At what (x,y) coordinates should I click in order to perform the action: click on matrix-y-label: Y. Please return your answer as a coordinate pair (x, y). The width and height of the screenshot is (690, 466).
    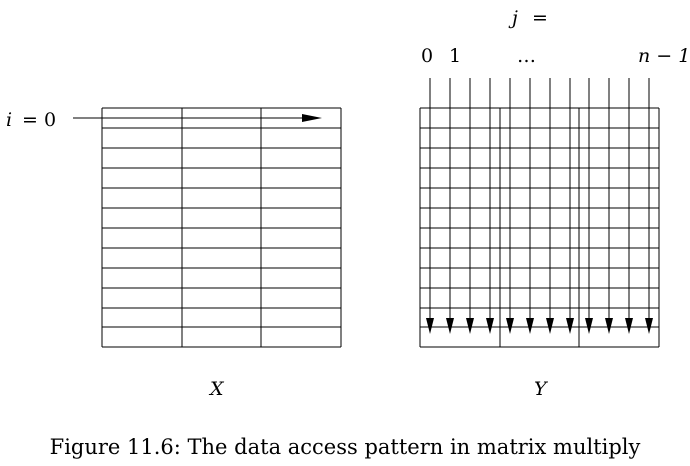
    Looking at the image, I should click on (541, 389).